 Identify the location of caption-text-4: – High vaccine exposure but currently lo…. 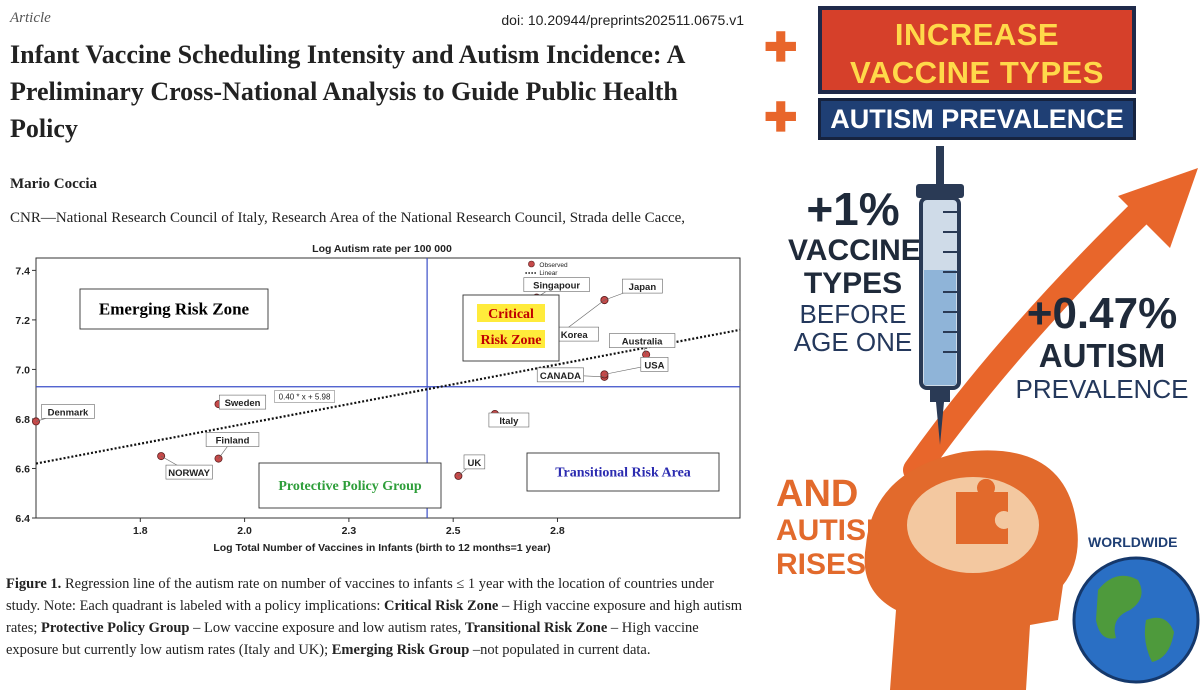
(352, 639).